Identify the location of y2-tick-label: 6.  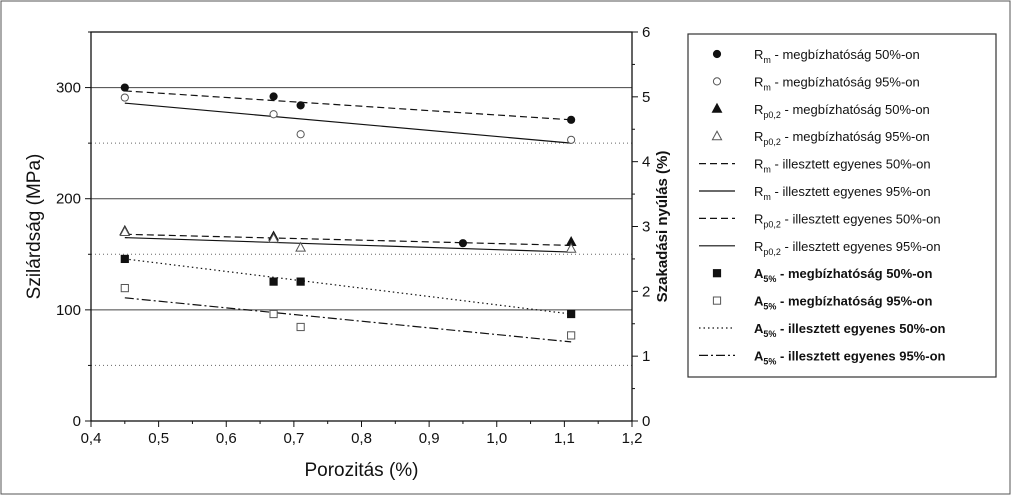
(646, 32).